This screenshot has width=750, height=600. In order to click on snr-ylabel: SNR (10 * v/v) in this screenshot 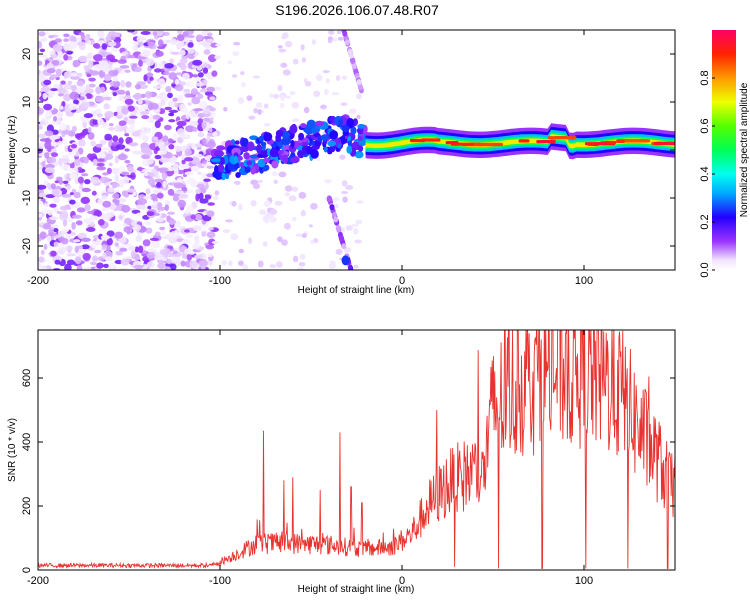, I will do `click(12, 450)`.